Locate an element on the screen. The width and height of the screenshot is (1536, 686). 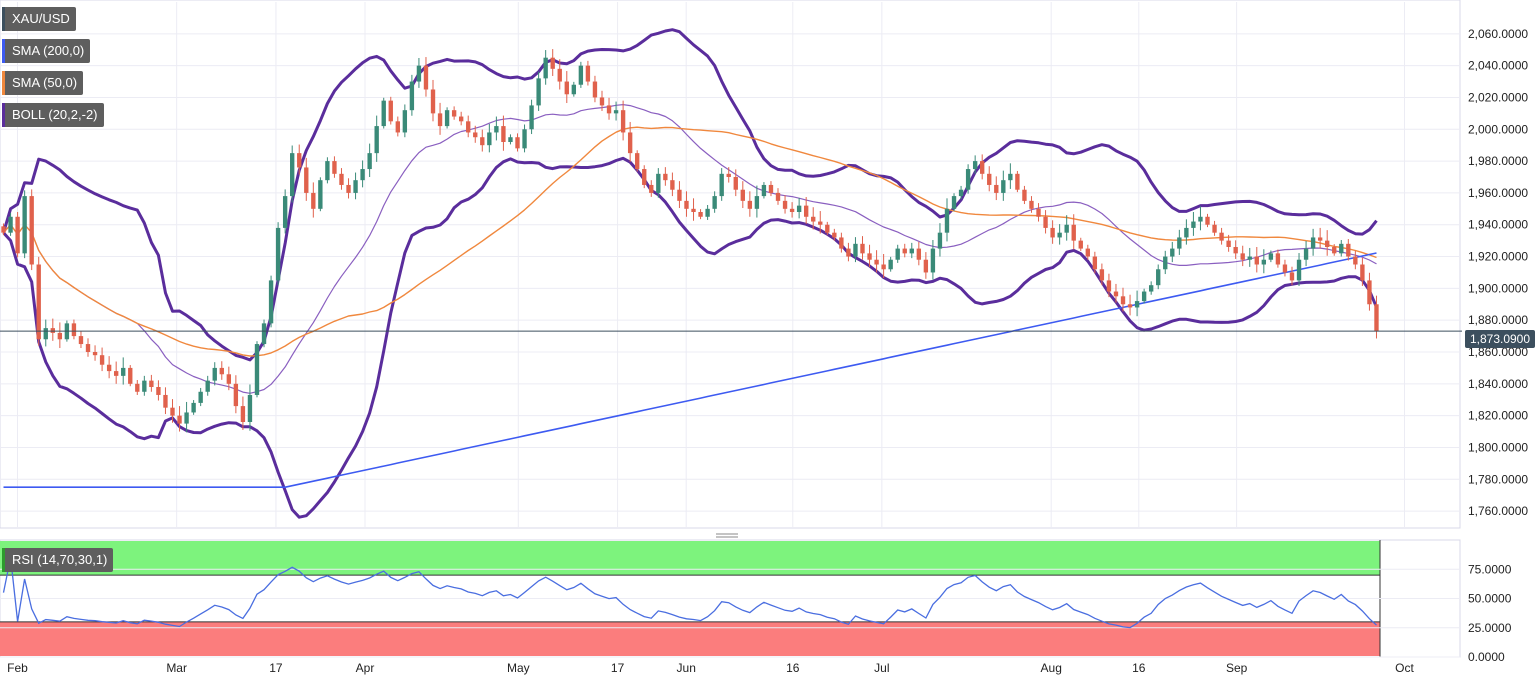
x-tick-label: May is located at coordinates (518, 668).